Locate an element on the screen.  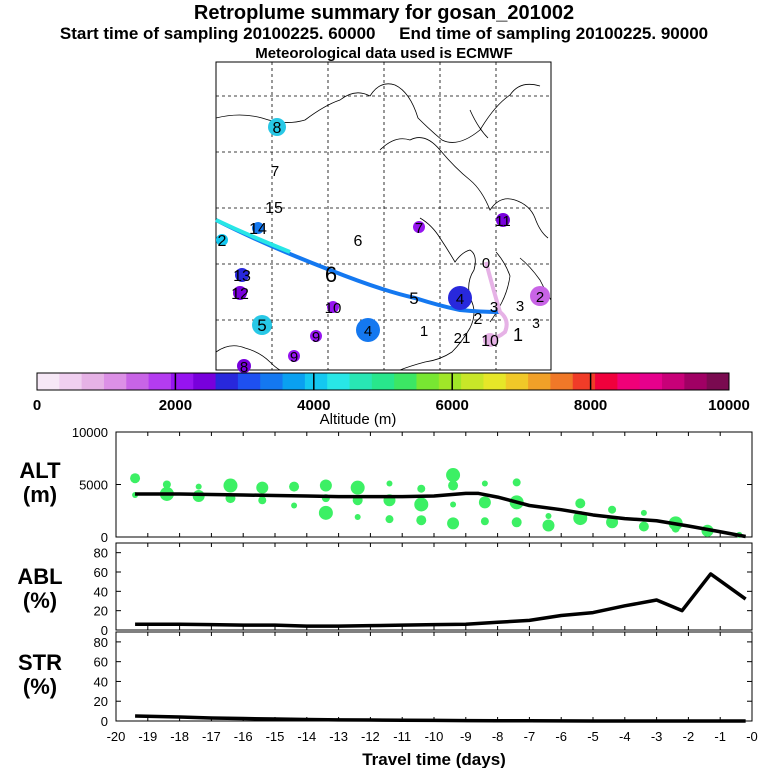
chart-title: Retroplume summary for gosan_201002 is located at coordinates (384, 13).